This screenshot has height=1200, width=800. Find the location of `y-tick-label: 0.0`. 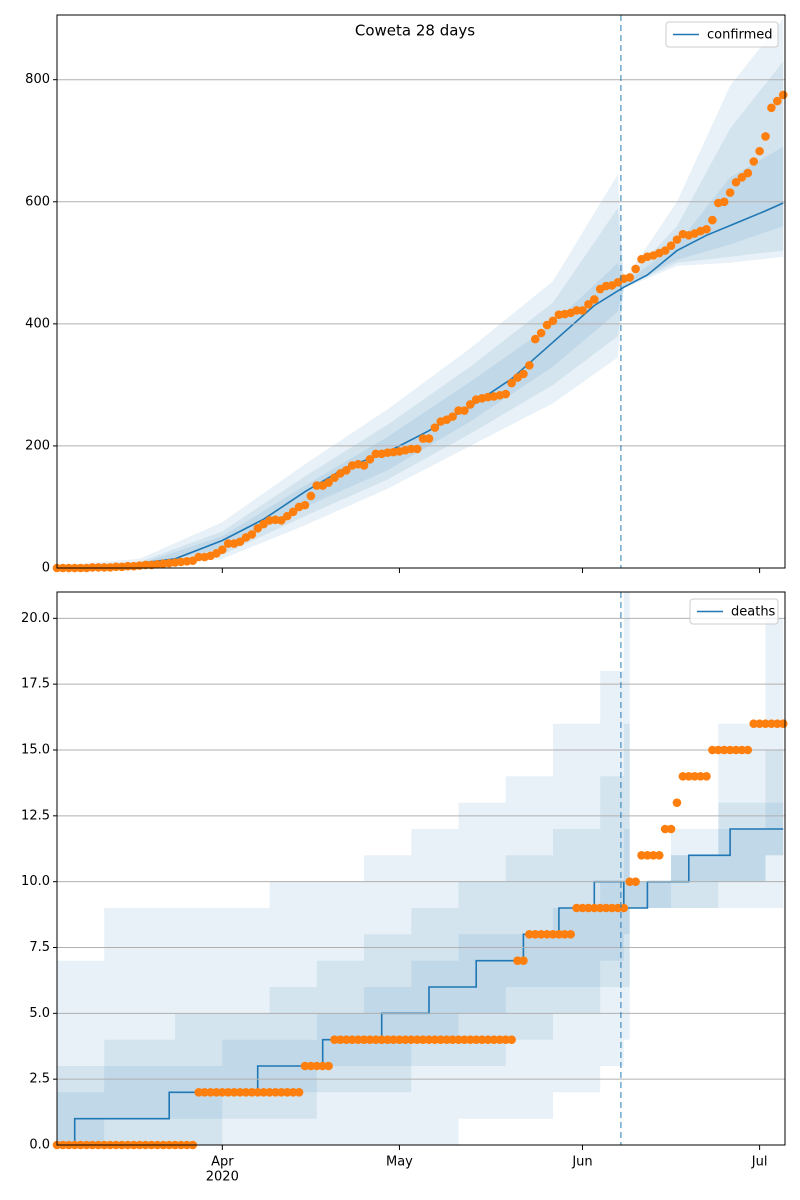

y-tick-label: 0.0 is located at coordinates (39, 1145).